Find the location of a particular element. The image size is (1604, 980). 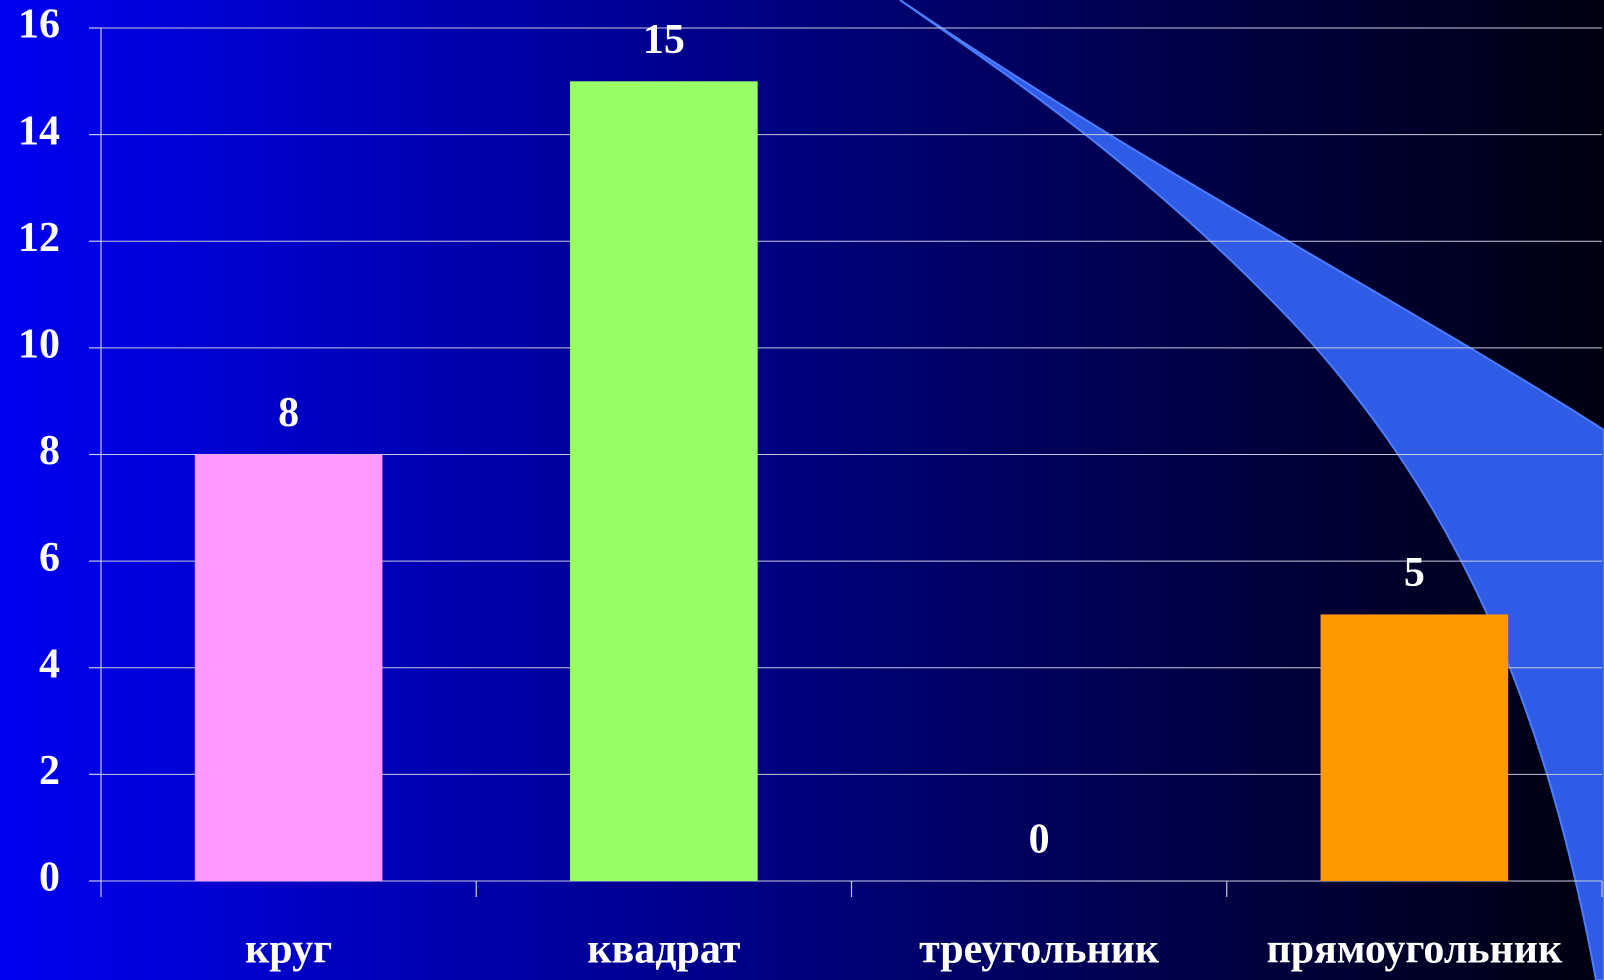

y-tick-label: 4 is located at coordinates (49, 664).